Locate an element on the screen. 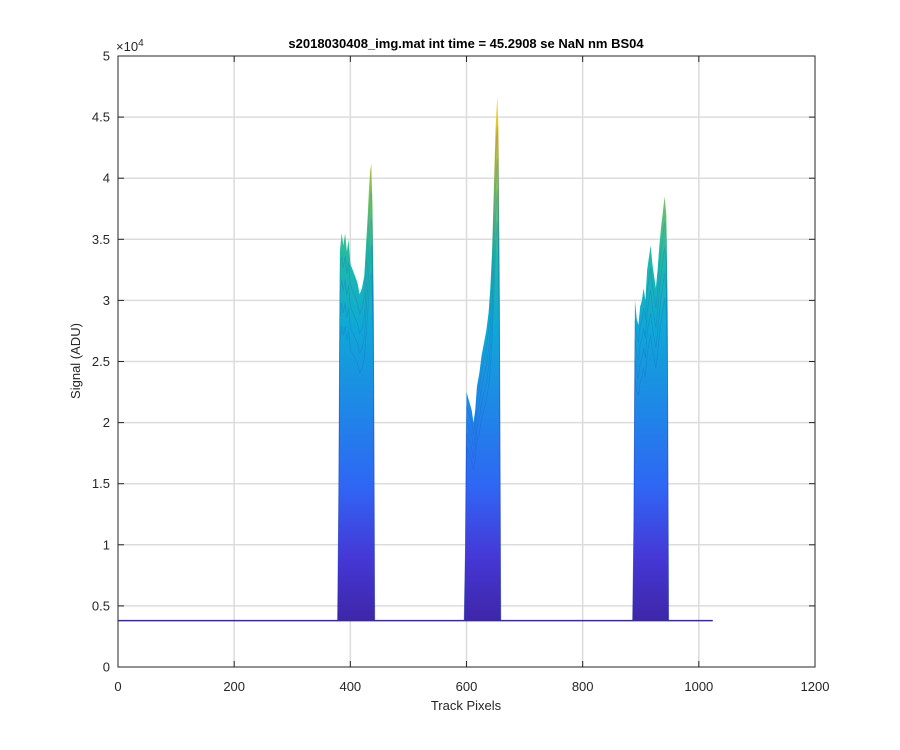  y-tick-label: 4.5 is located at coordinates (101, 117).